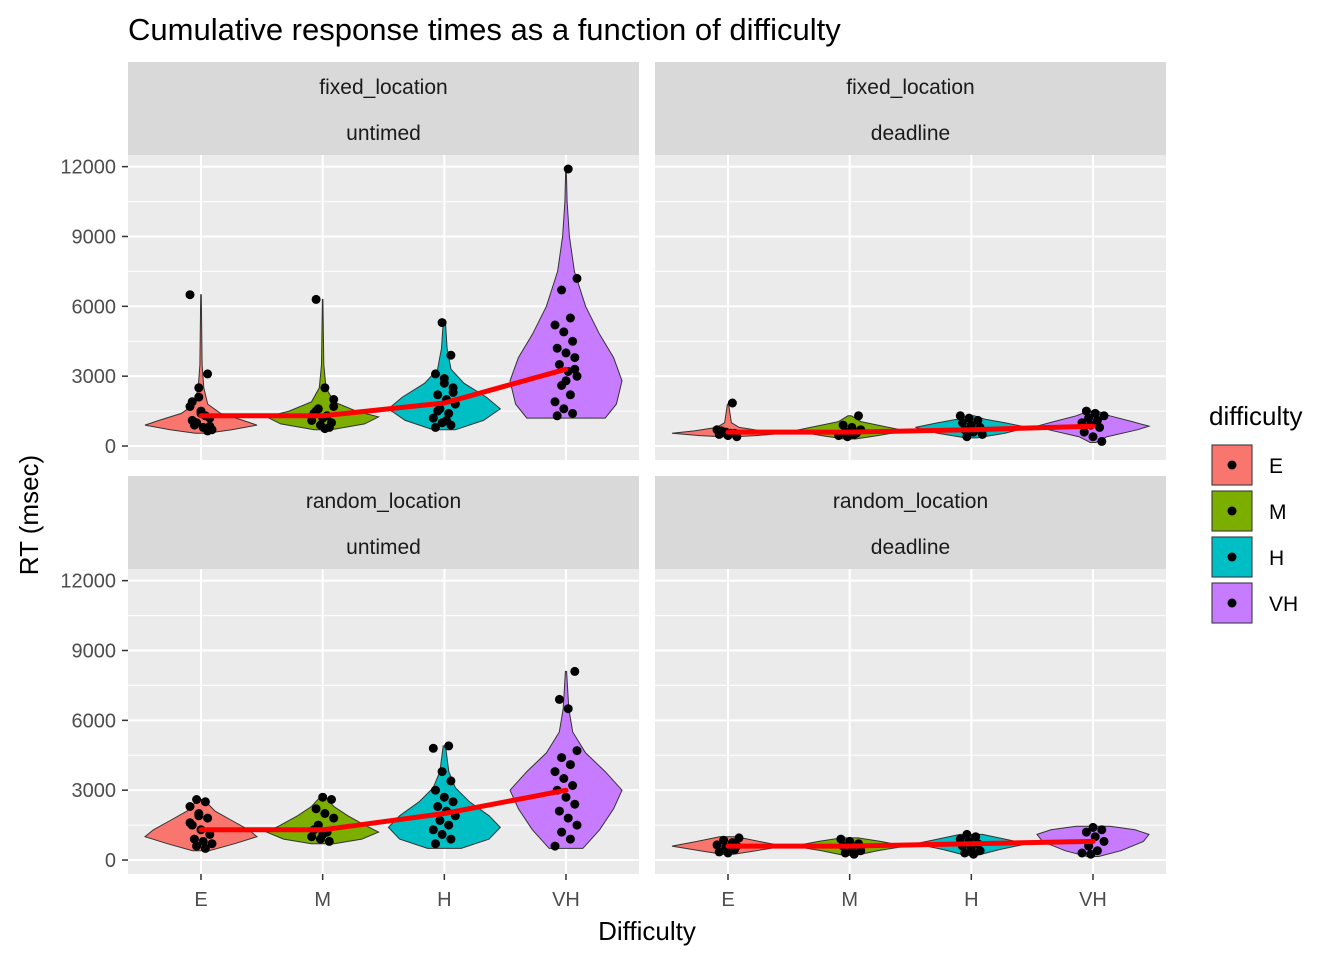 The height and width of the screenshot is (960, 1344). I want to click on y-tick-label: 12000, so click(88, 582).